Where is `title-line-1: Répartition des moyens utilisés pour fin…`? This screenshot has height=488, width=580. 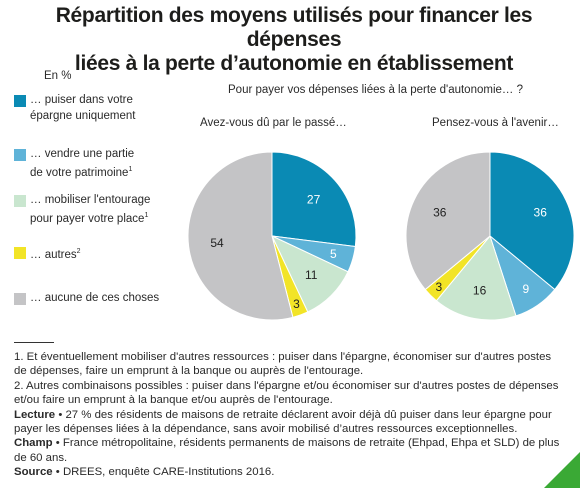
title-line-1: Répartition des moyens utilisés pour fin… is located at coordinates (294, 27).